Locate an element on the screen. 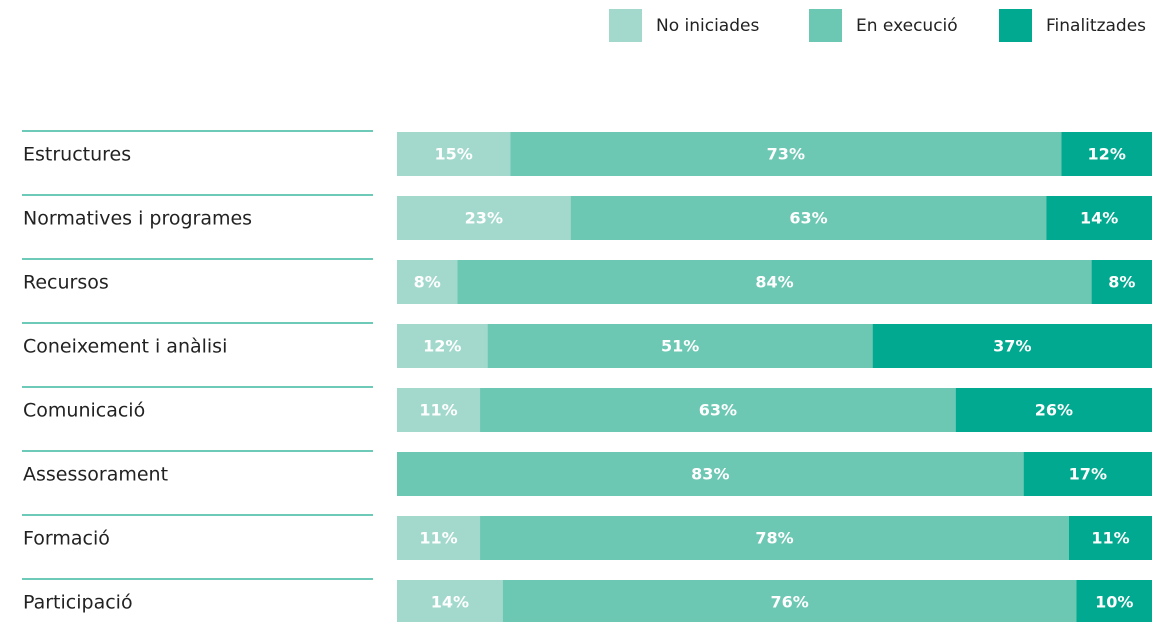 The image size is (1154, 622). value-label: 51% is located at coordinates (680, 346).